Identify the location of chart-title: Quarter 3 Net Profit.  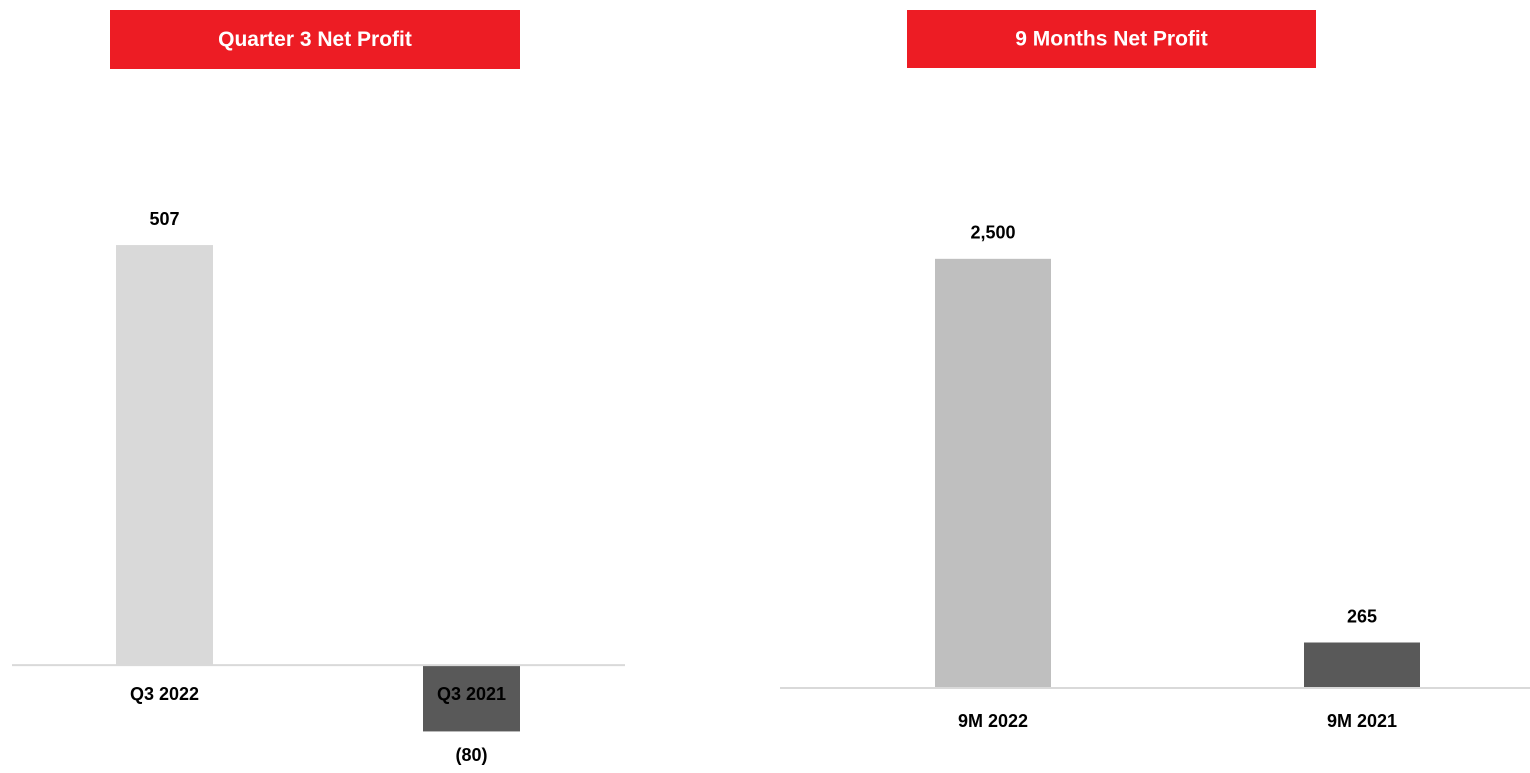
(315, 39).